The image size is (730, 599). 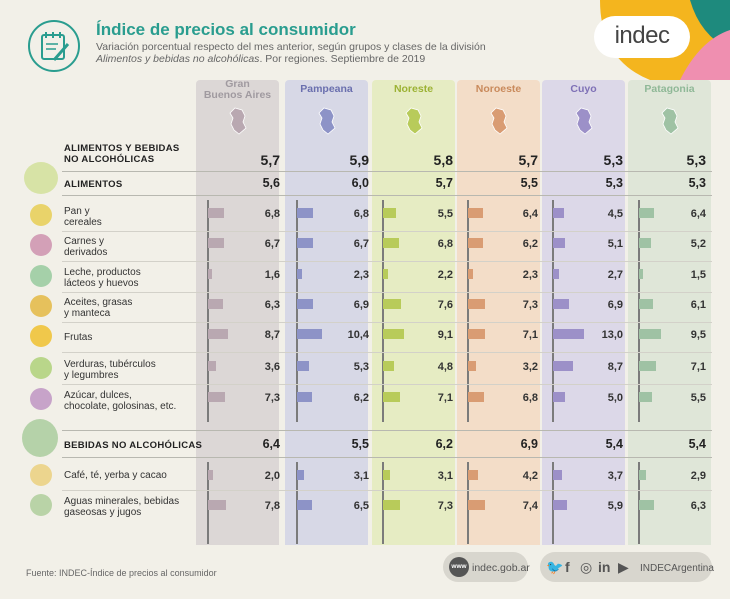 I want to click on bebidas-value-cuyo: 5,4, so click(x=614, y=444).